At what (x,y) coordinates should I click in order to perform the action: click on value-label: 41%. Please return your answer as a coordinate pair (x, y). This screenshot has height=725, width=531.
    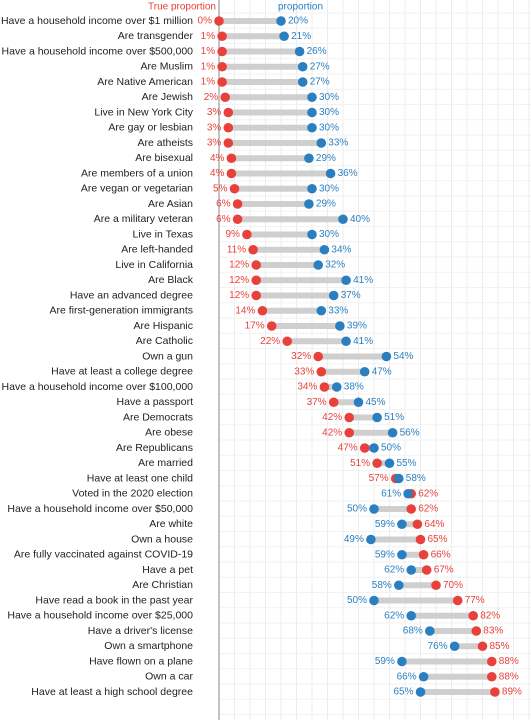
    Looking at the image, I should click on (363, 341).